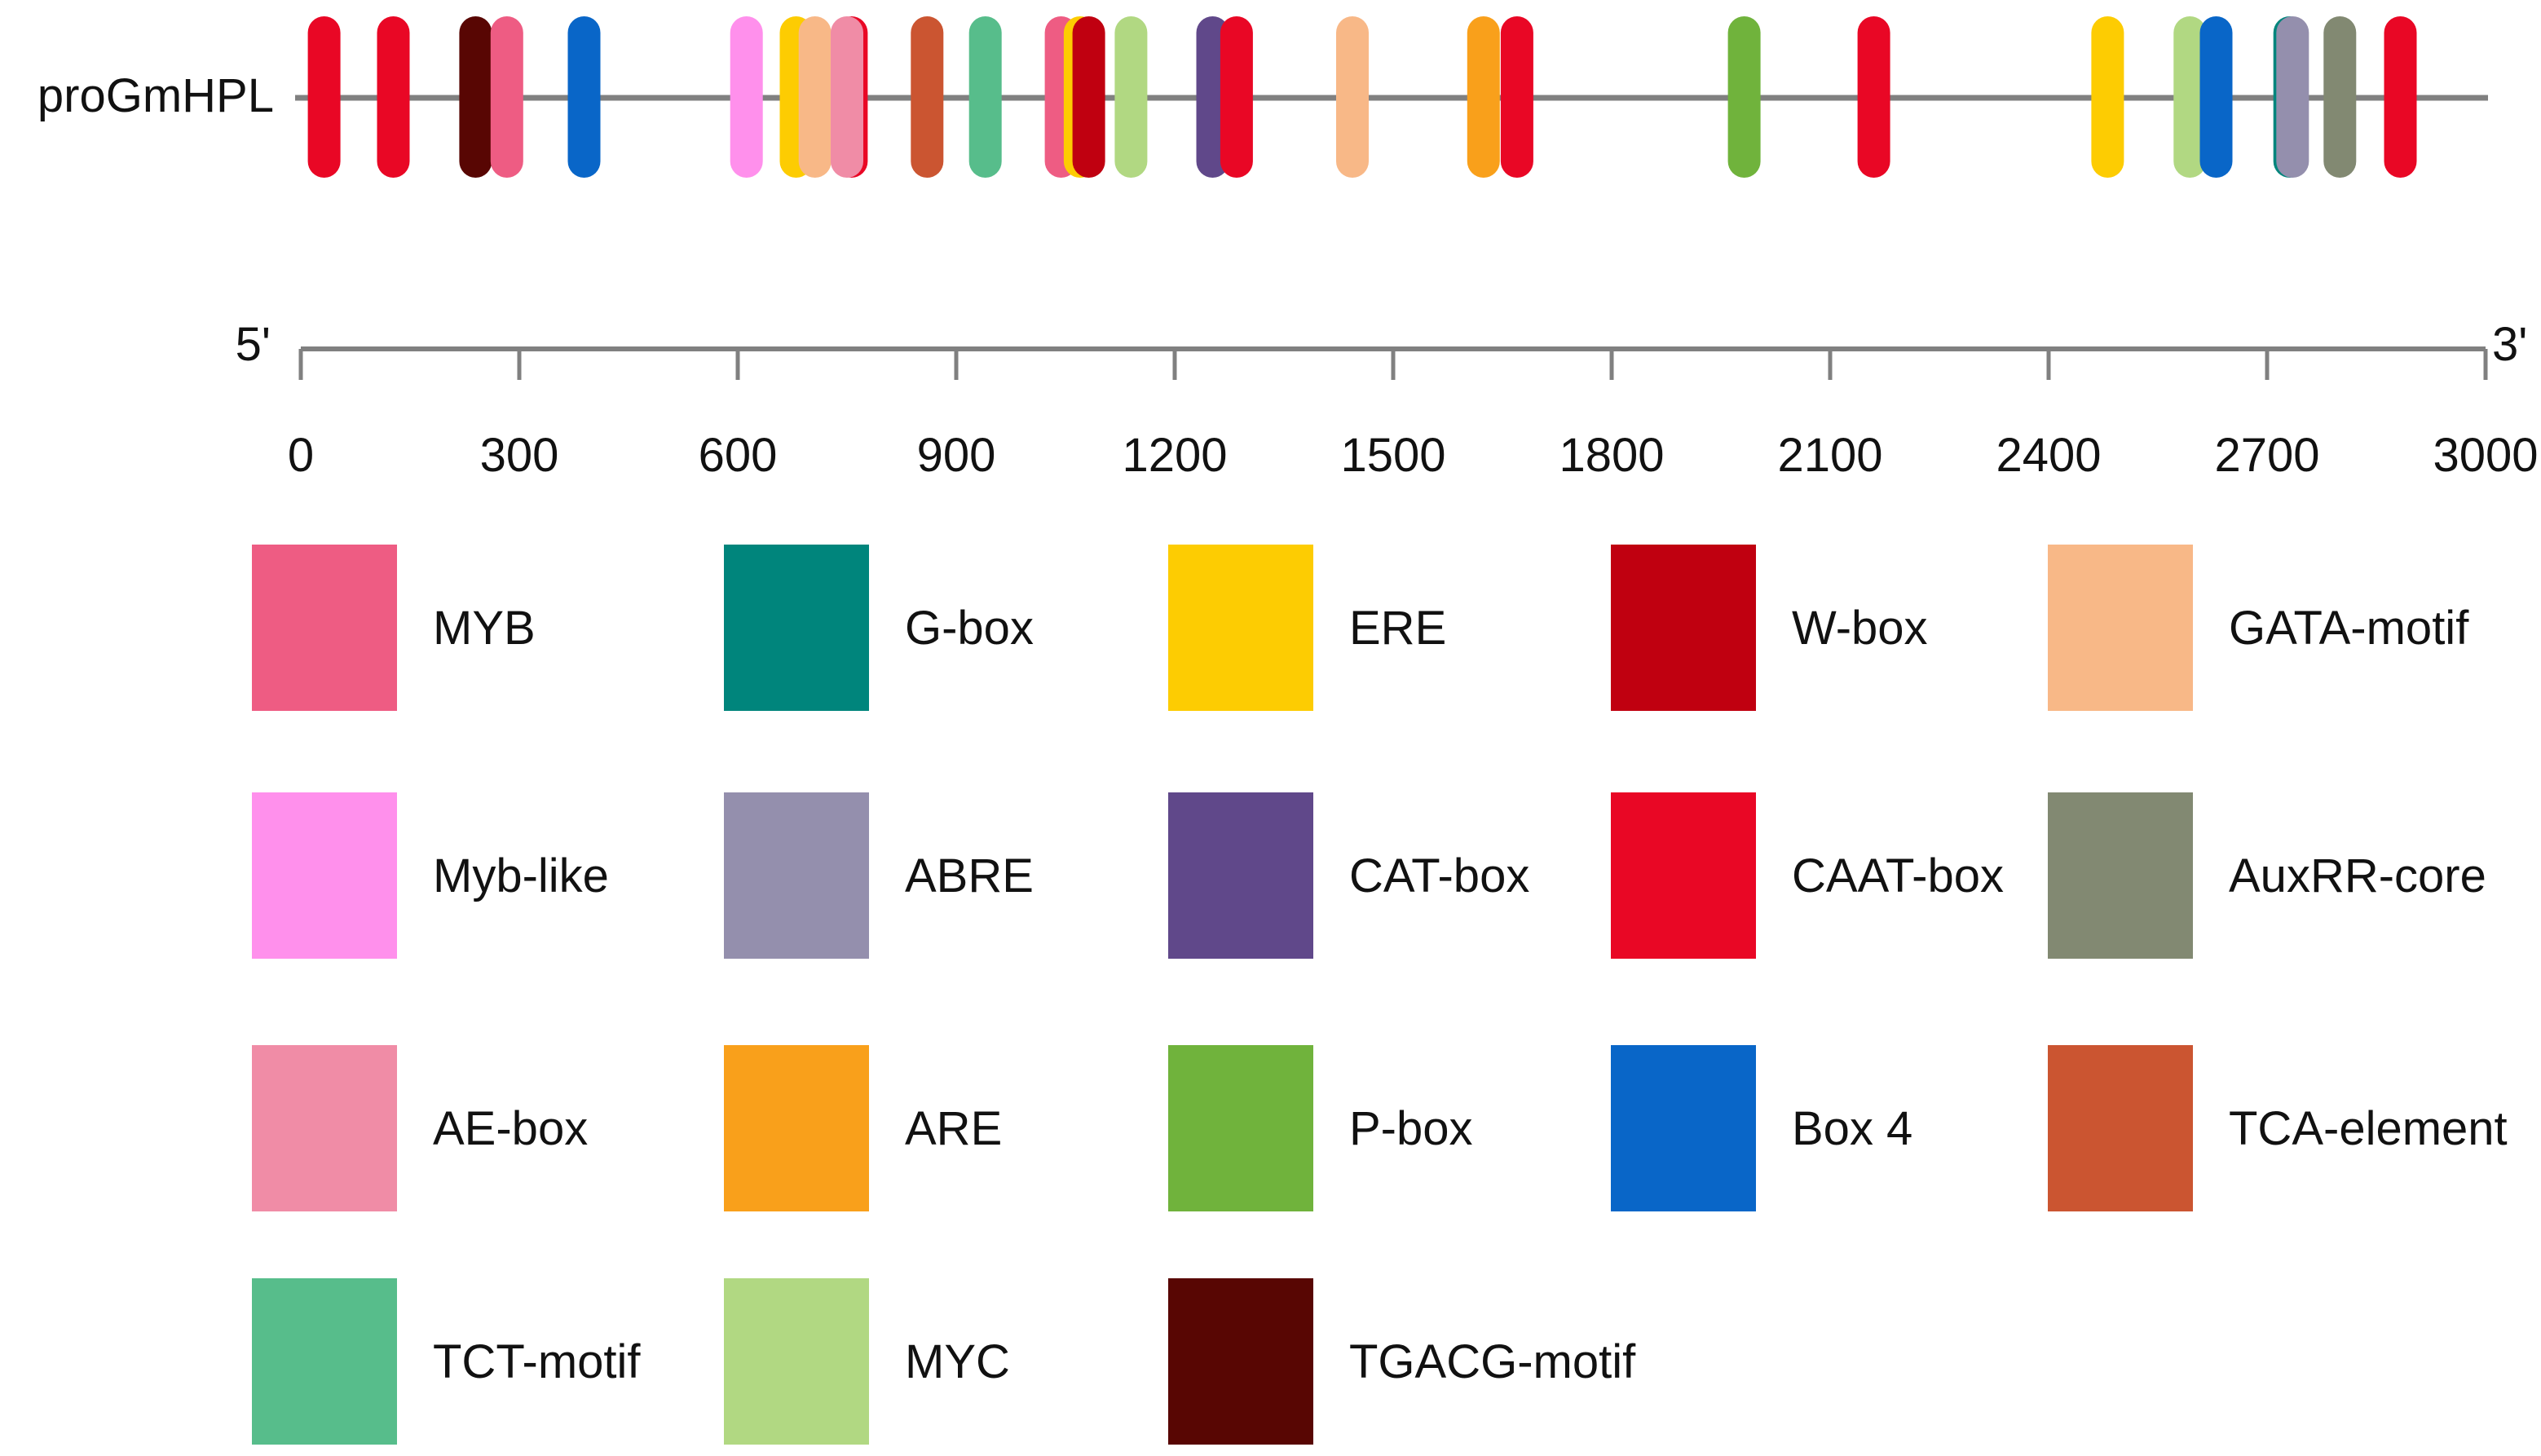 Image resolution: width=2541 pixels, height=1456 pixels. What do you see at coordinates (2349, 629) in the screenshot?
I see `legend-label-gata-motif: GATA-motif` at bounding box center [2349, 629].